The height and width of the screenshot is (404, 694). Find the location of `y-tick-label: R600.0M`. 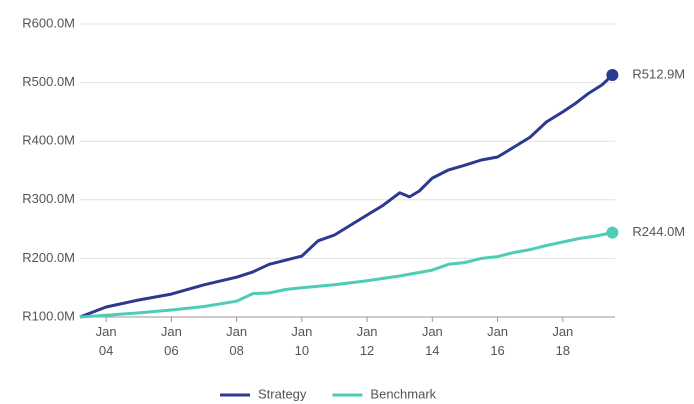

y-tick-label: R600.0M is located at coordinates (48, 22).